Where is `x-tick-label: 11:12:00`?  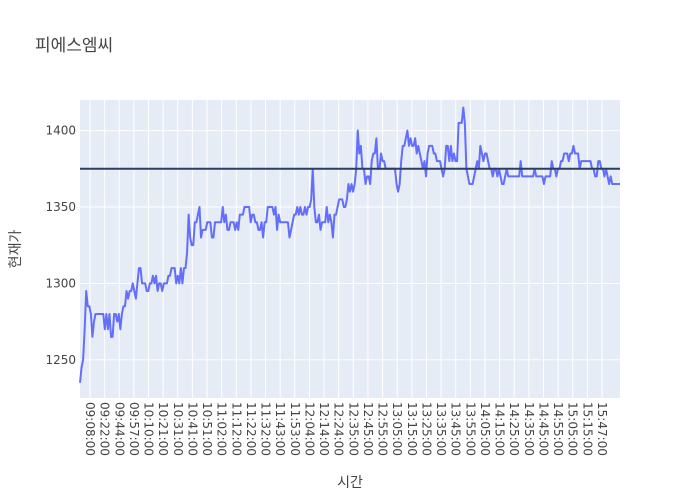
x-tick-label: 11:12:00 is located at coordinates (236, 429).